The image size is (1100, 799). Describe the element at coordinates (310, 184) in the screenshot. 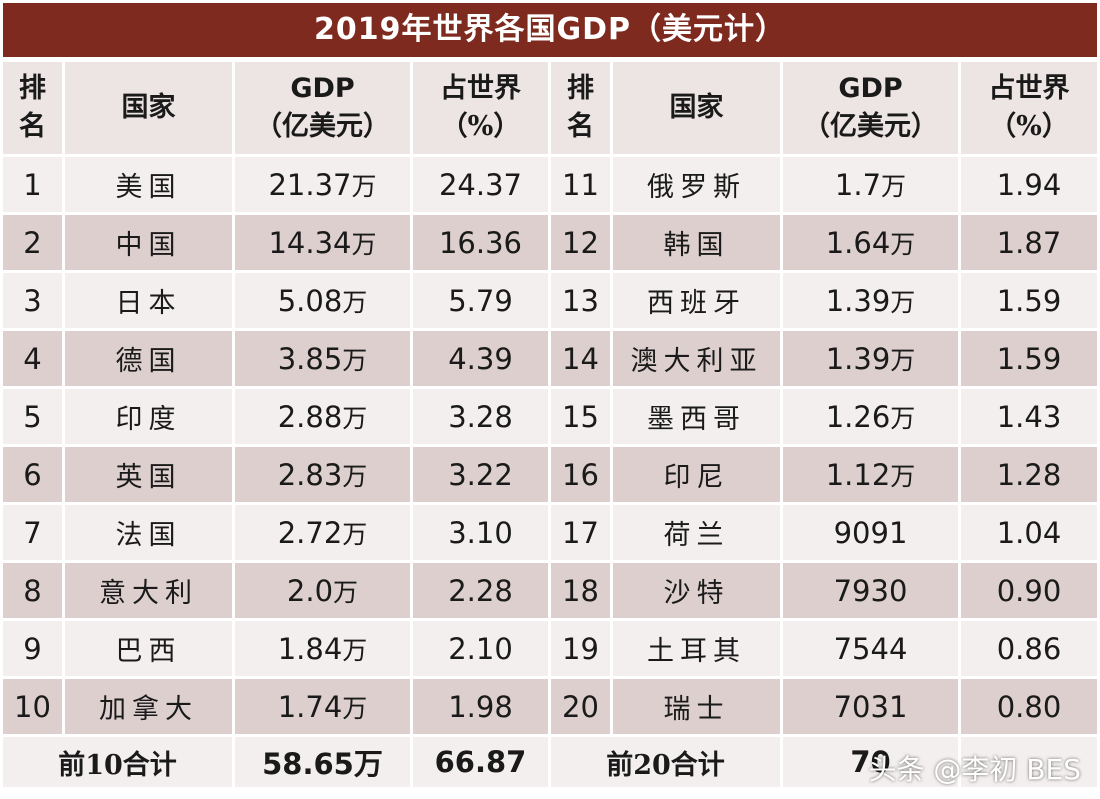

I see `gdp-cell-value: 21.37` at that location.